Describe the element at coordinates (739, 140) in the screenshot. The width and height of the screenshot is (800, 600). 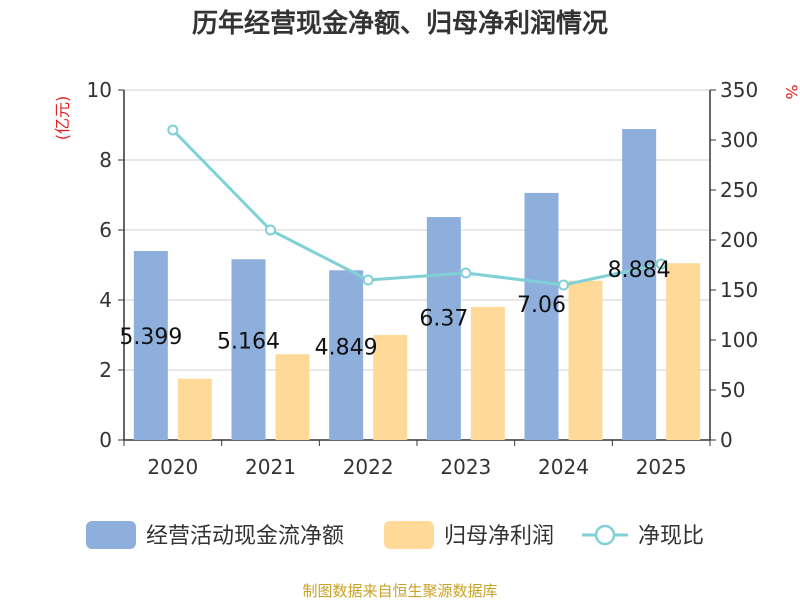
I see `right-tick-label: 300` at that location.